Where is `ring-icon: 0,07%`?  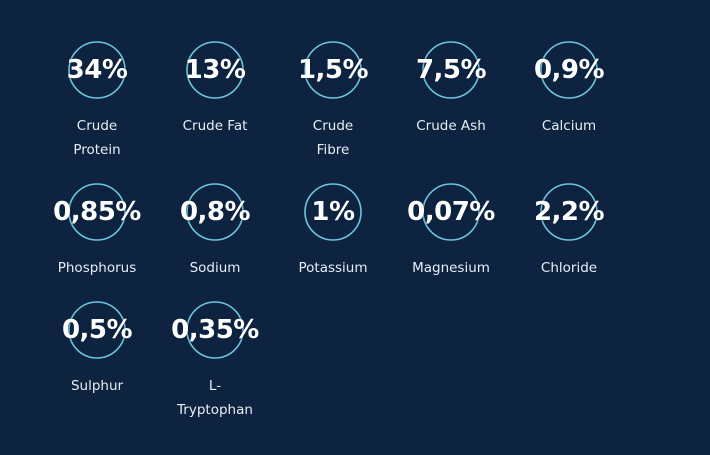
ring-icon: 0,07% is located at coordinates (451, 212).